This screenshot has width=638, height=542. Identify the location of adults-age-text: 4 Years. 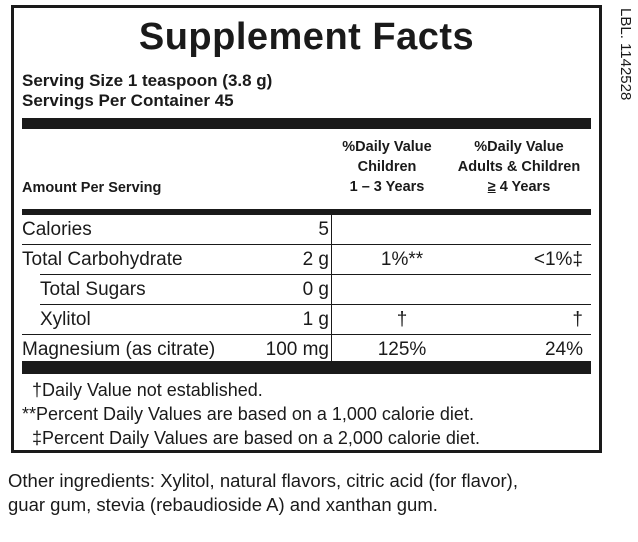
(523, 187).